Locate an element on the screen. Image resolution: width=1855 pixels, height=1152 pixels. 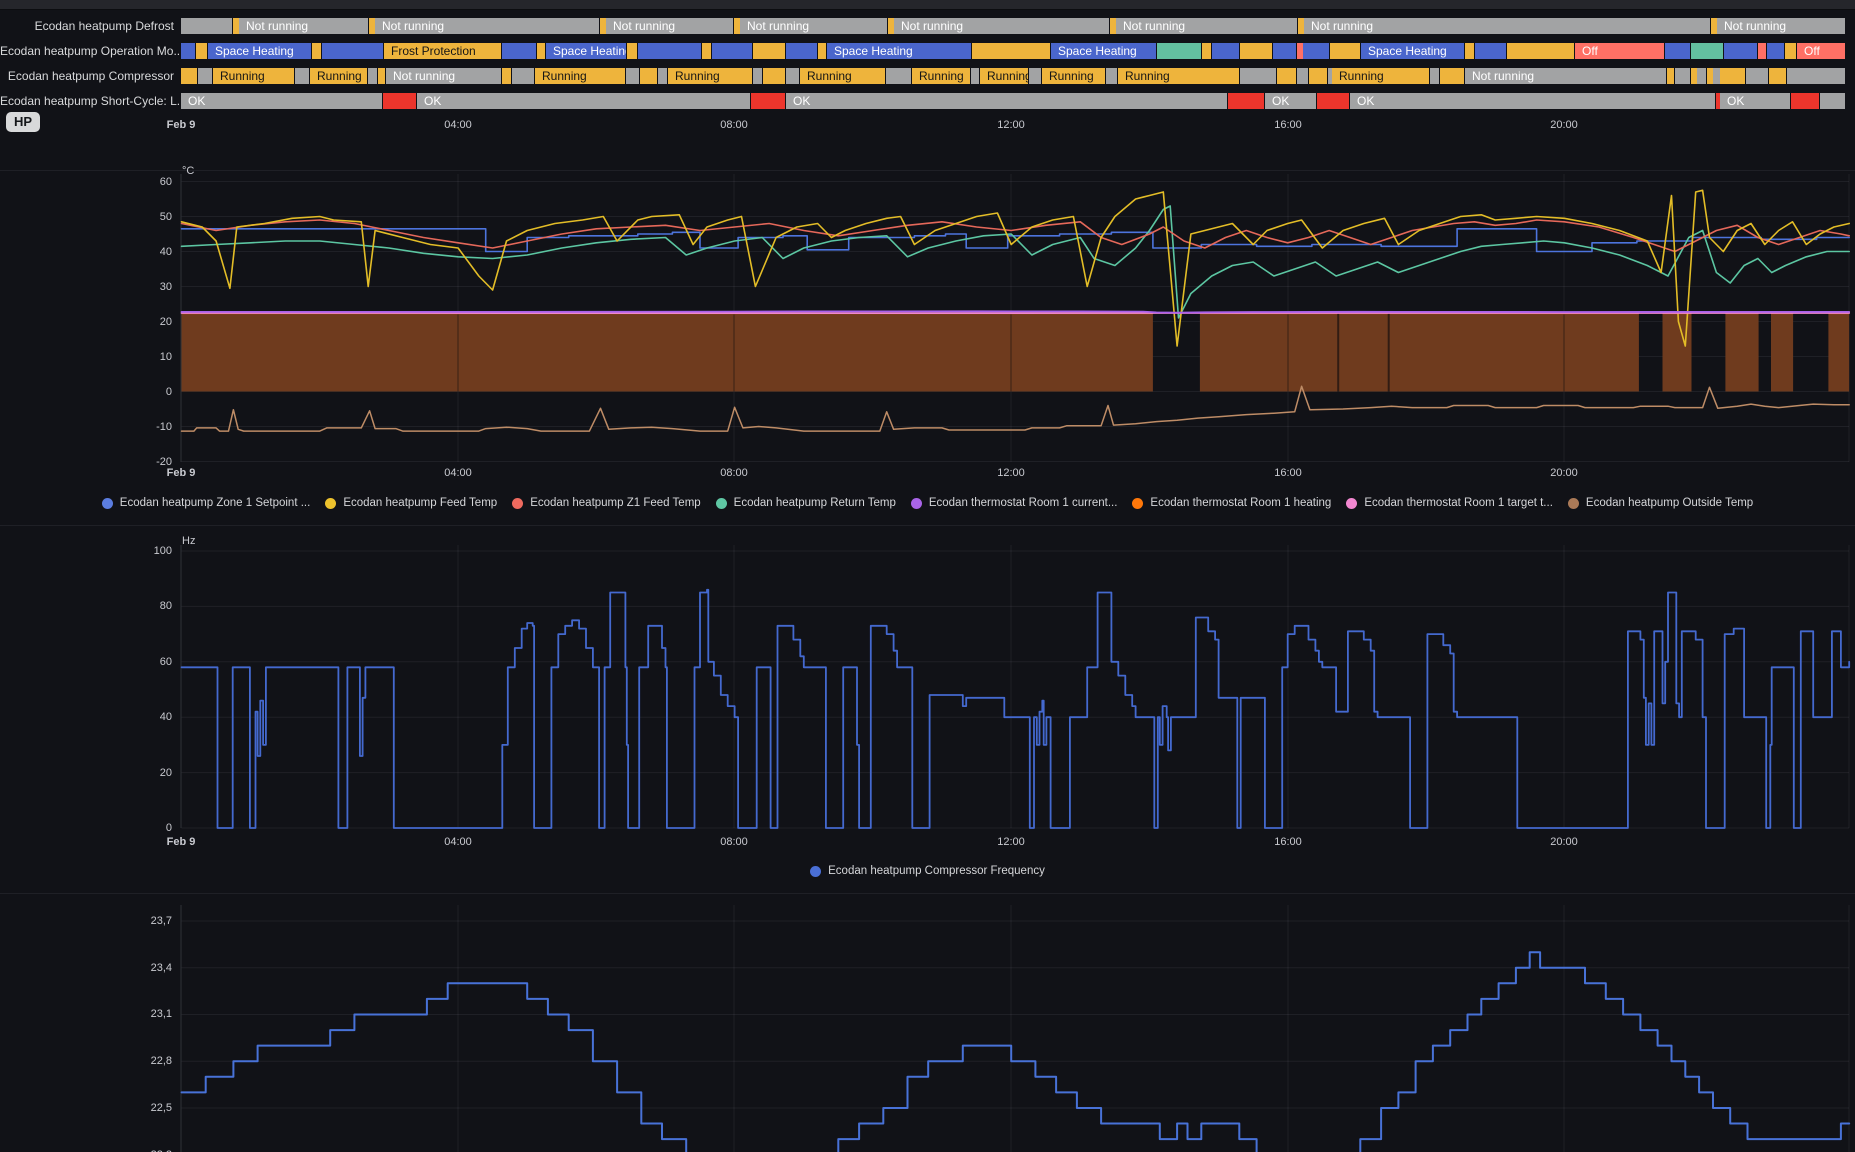
legend-item: Ecodan thermostat Room 1 heating is located at coordinates (1231, 503).